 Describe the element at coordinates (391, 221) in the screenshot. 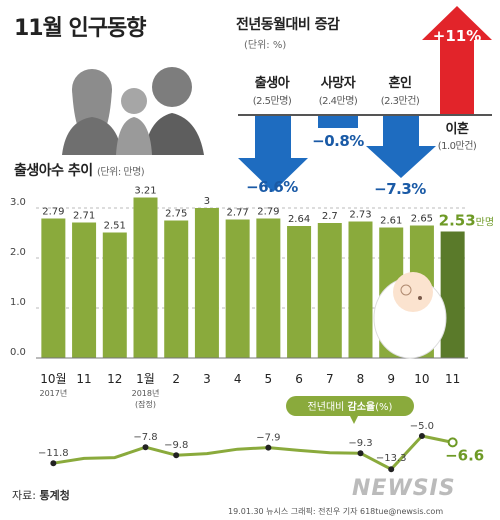

I see `bar-value-label: 2.61` at that location.